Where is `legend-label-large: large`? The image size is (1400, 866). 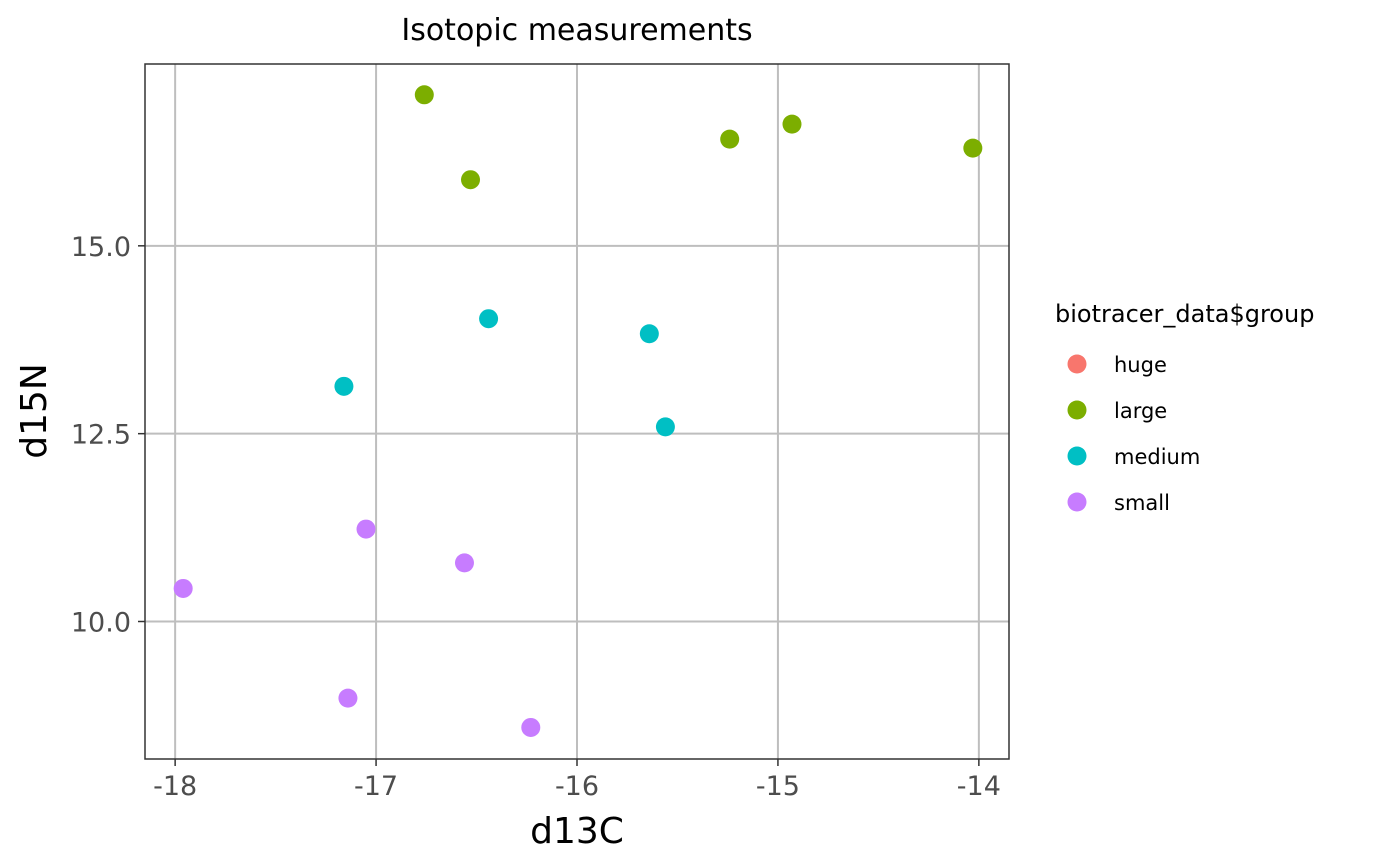 legend-label-large: large is located at coordinates (1140, 411).